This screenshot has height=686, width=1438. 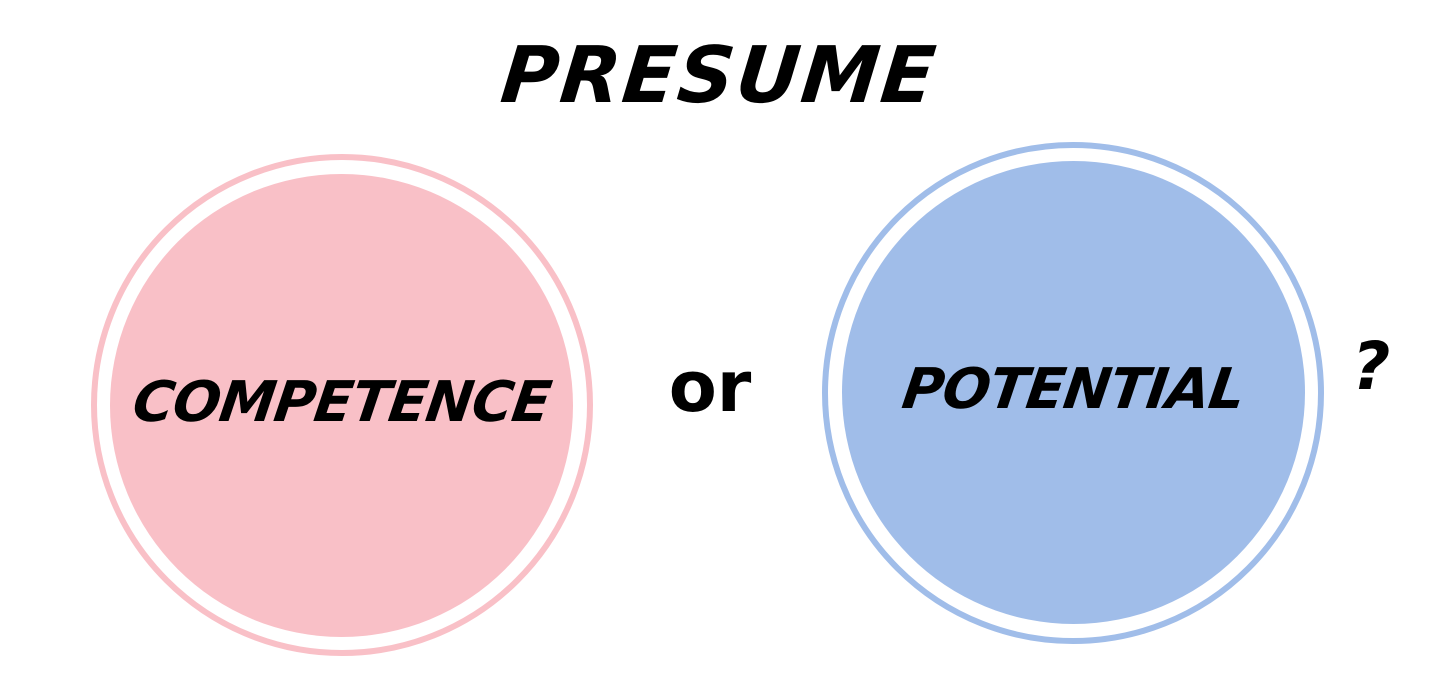 I want to click on title-presume: PRESUME, so click(x=719, y=76).